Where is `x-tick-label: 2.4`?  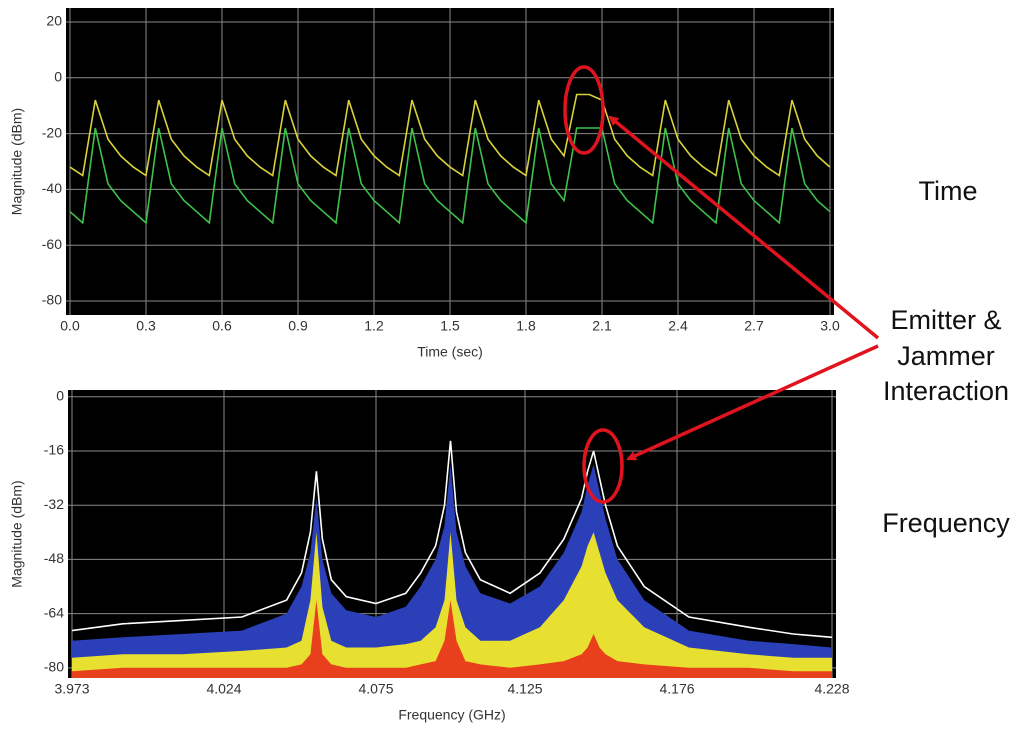
x-tick-label: 2.4 is located at coordinates (678, 326).